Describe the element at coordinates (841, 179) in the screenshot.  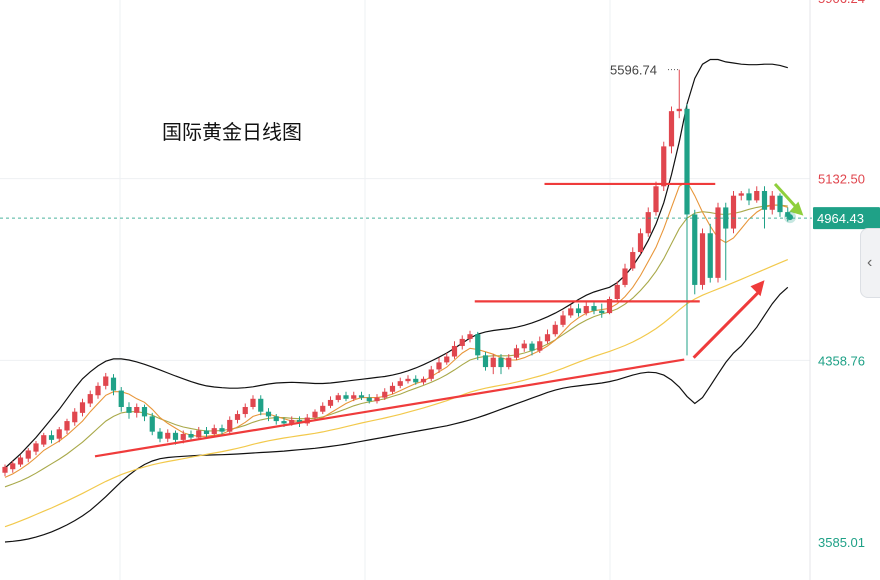
I see `y-tick-label-0: 5132.50` at that location.